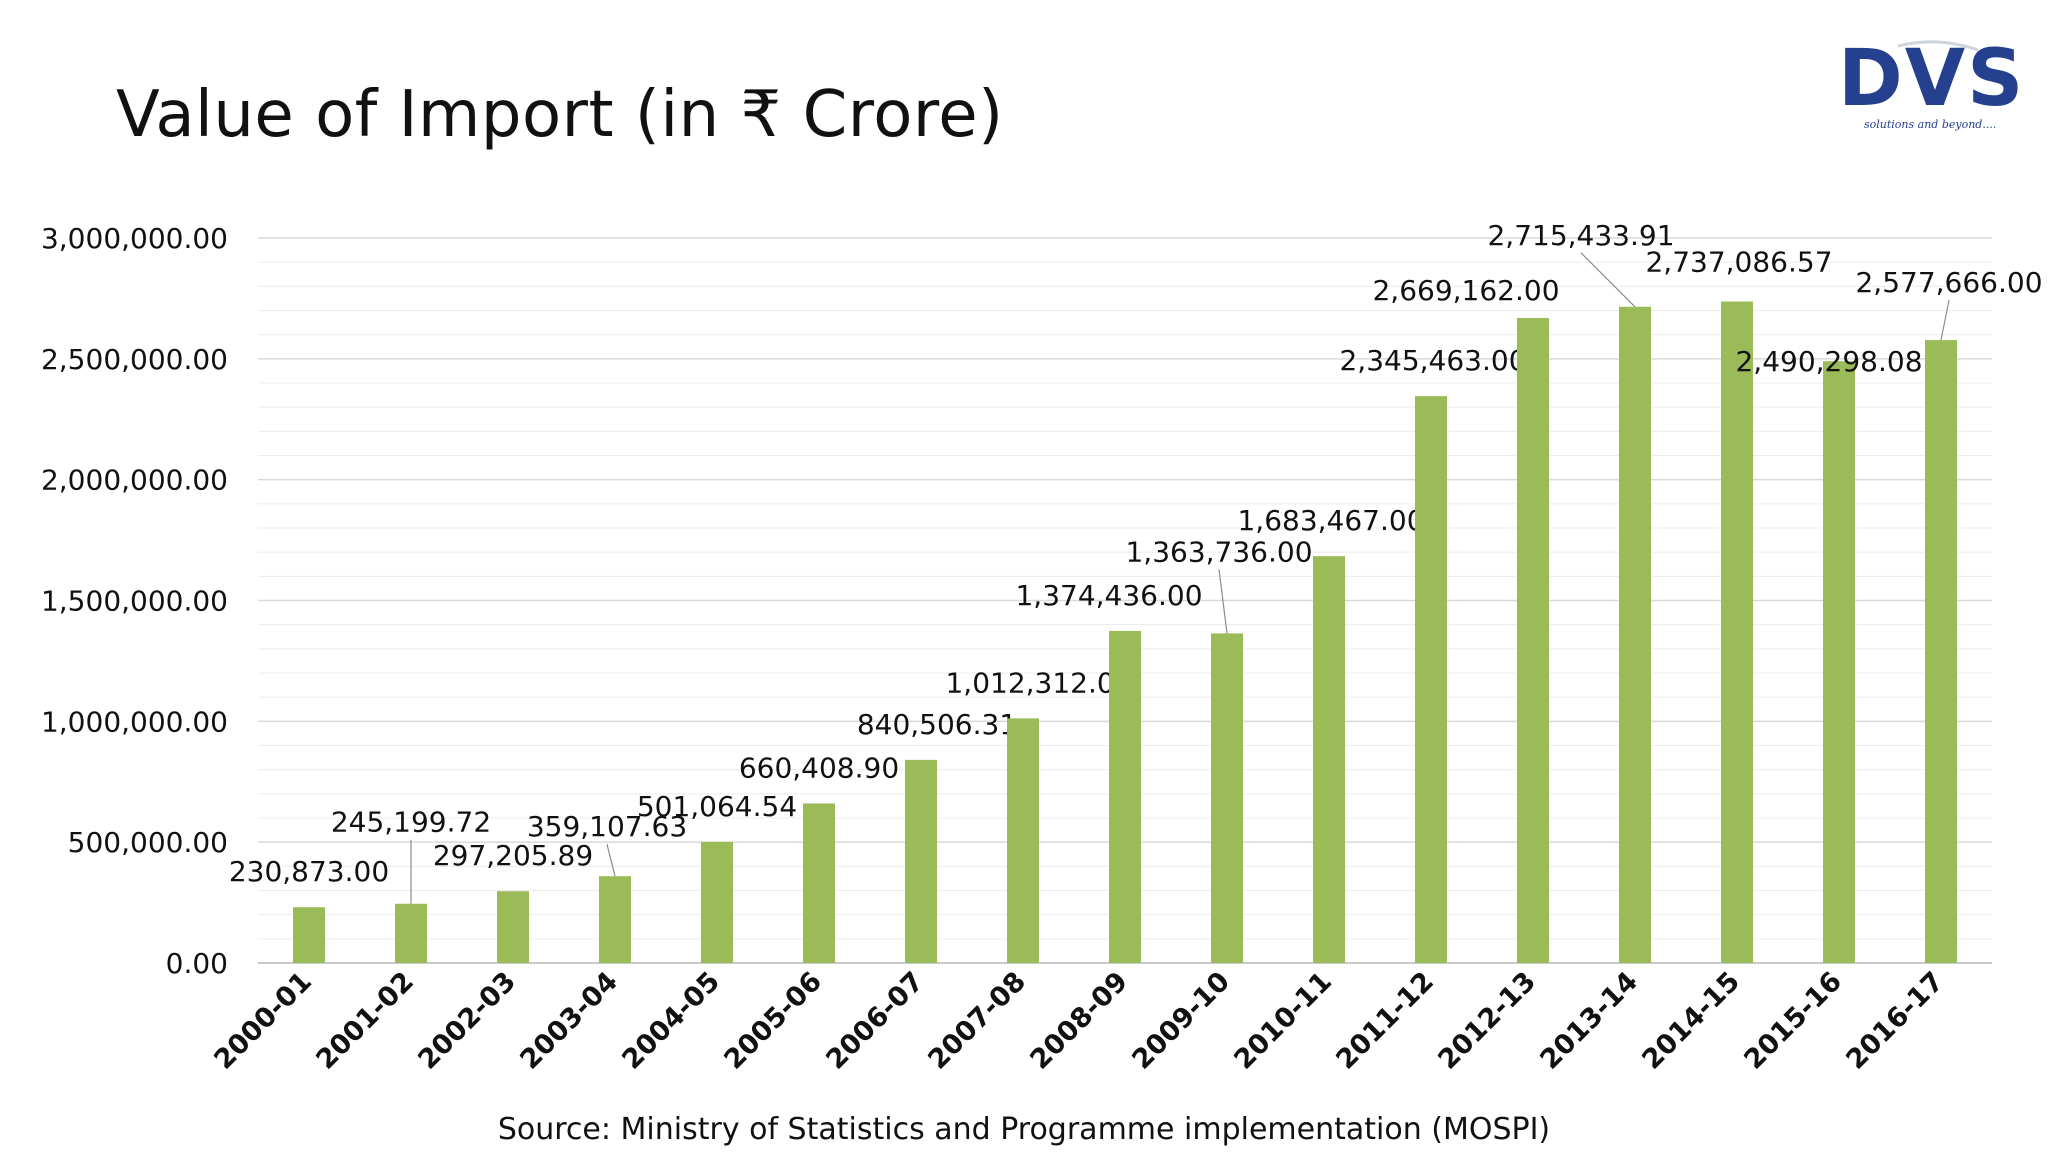 This screenshot has height=1152, width=2048. Describe the element at coordinates (263, 1021) in the screenshot. I see `x-tick-label: 2000-01` at that location.